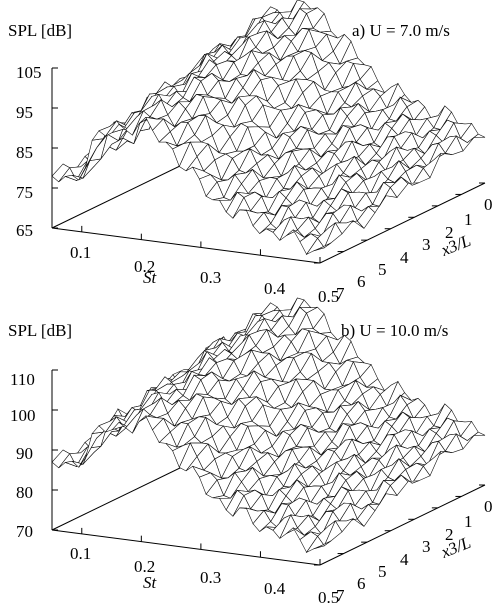  What do you see at coordinates (24, 230) in the screenshot?
I see `z-tick-label: 65` at bounding box center [24, 230].